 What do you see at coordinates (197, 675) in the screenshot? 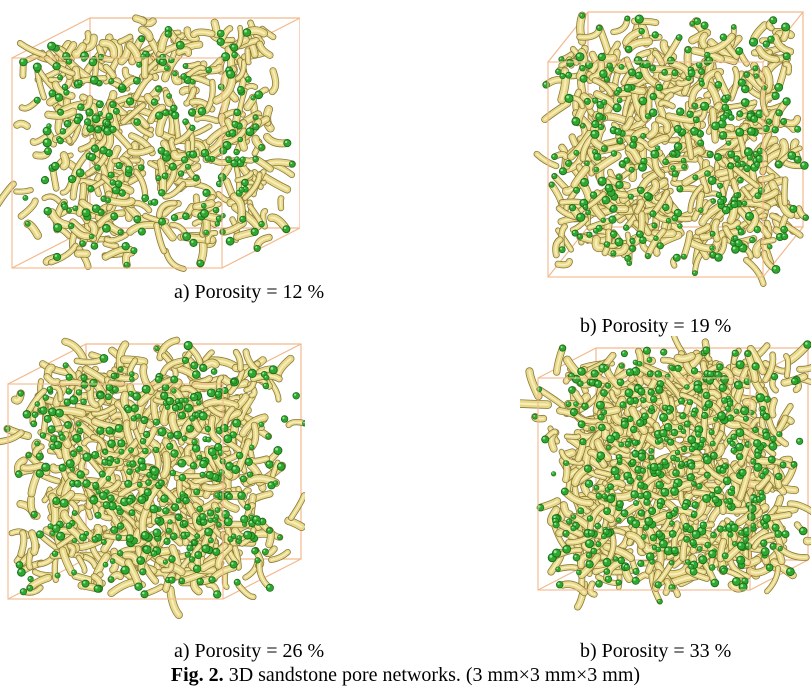
I see `figure-number: Fig. 2.` at bounding box center [197, 675].